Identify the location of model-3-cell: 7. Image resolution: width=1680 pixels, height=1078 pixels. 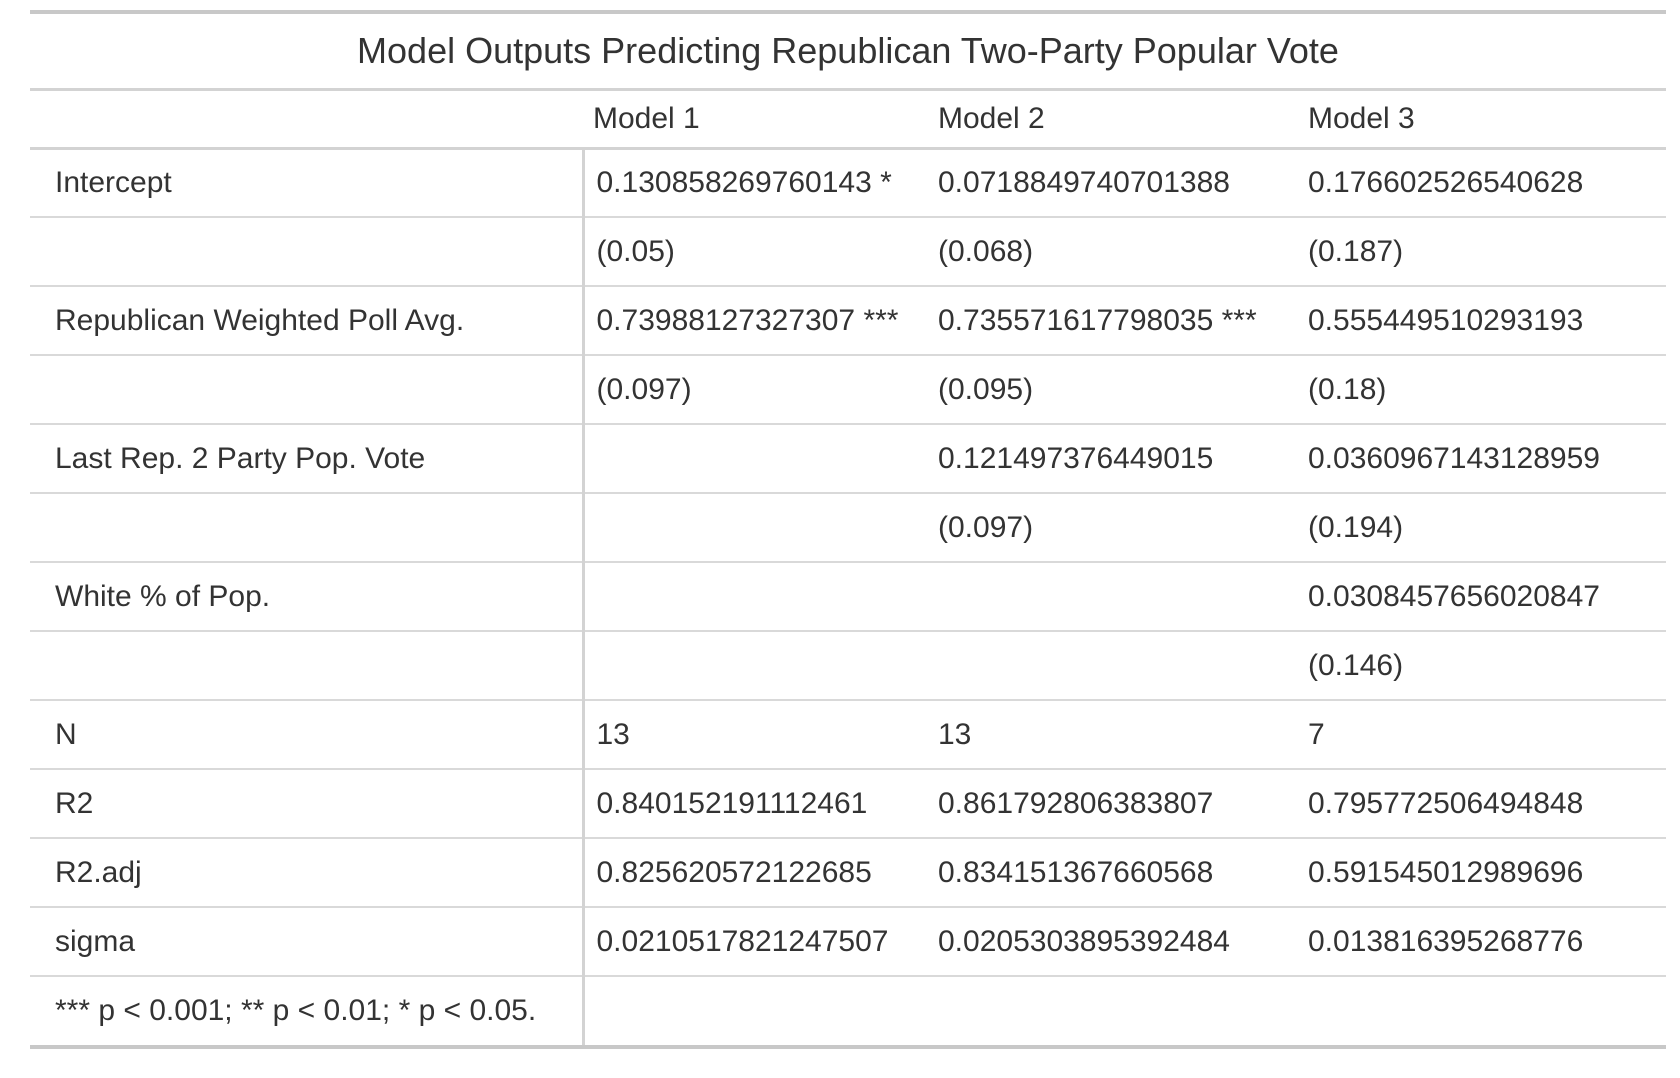
(1487, 735).